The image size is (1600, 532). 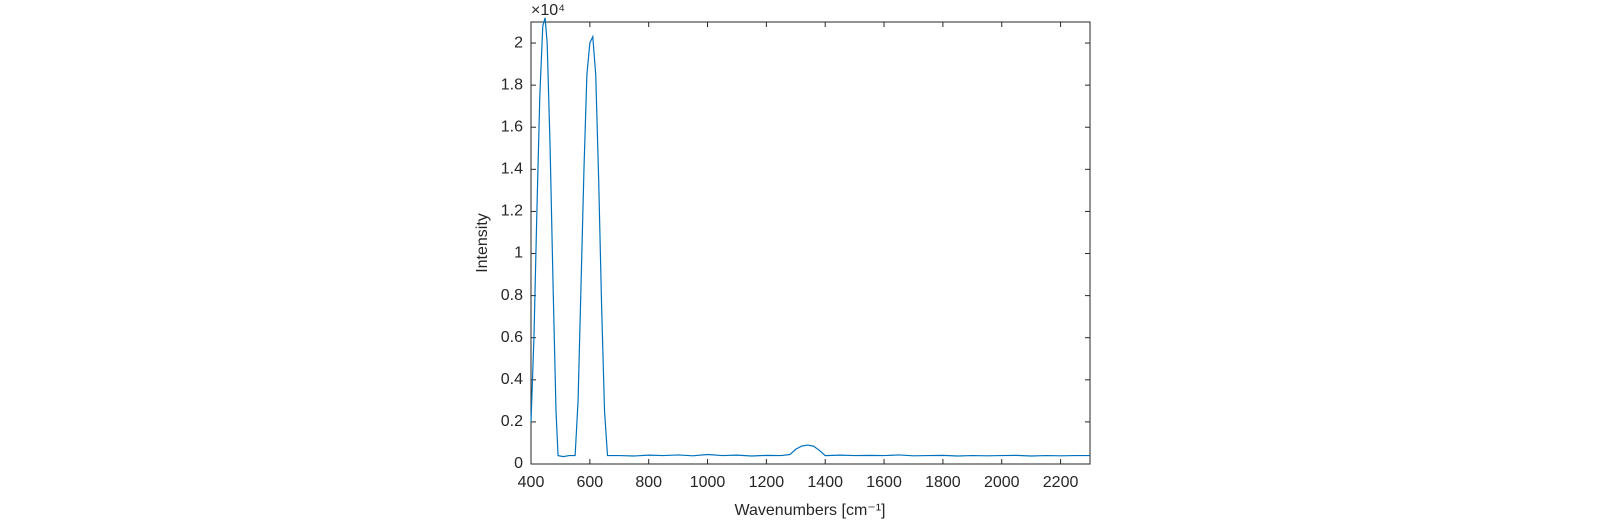 I want to click on y-tick-label: 0.8, so click(x=512, y=295).